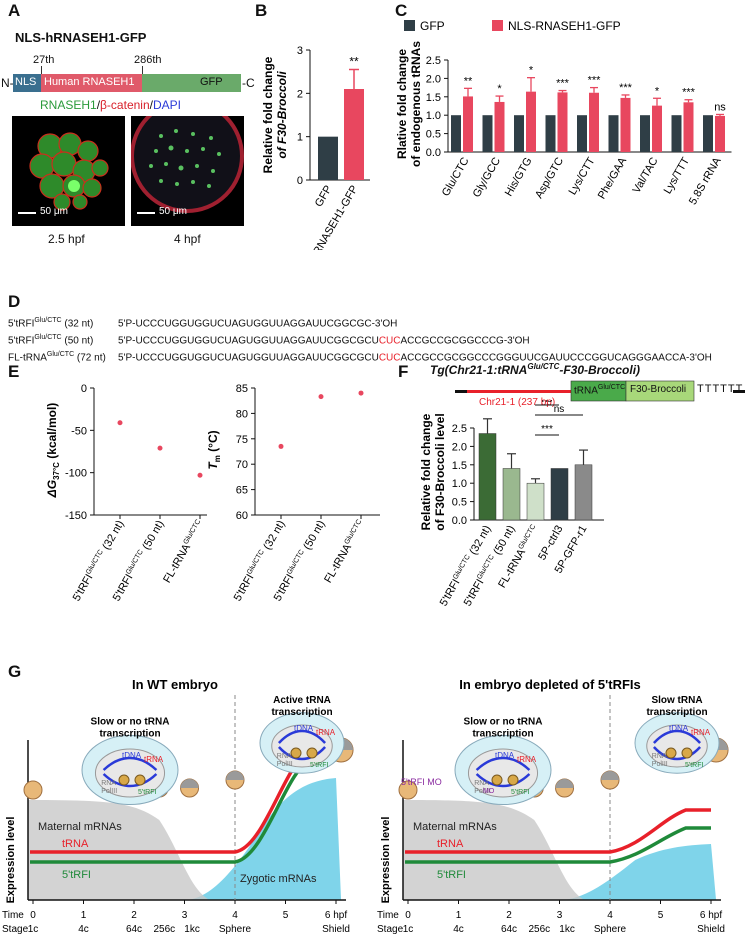  I want to click on time-row-label: Time, so click(13, 915).